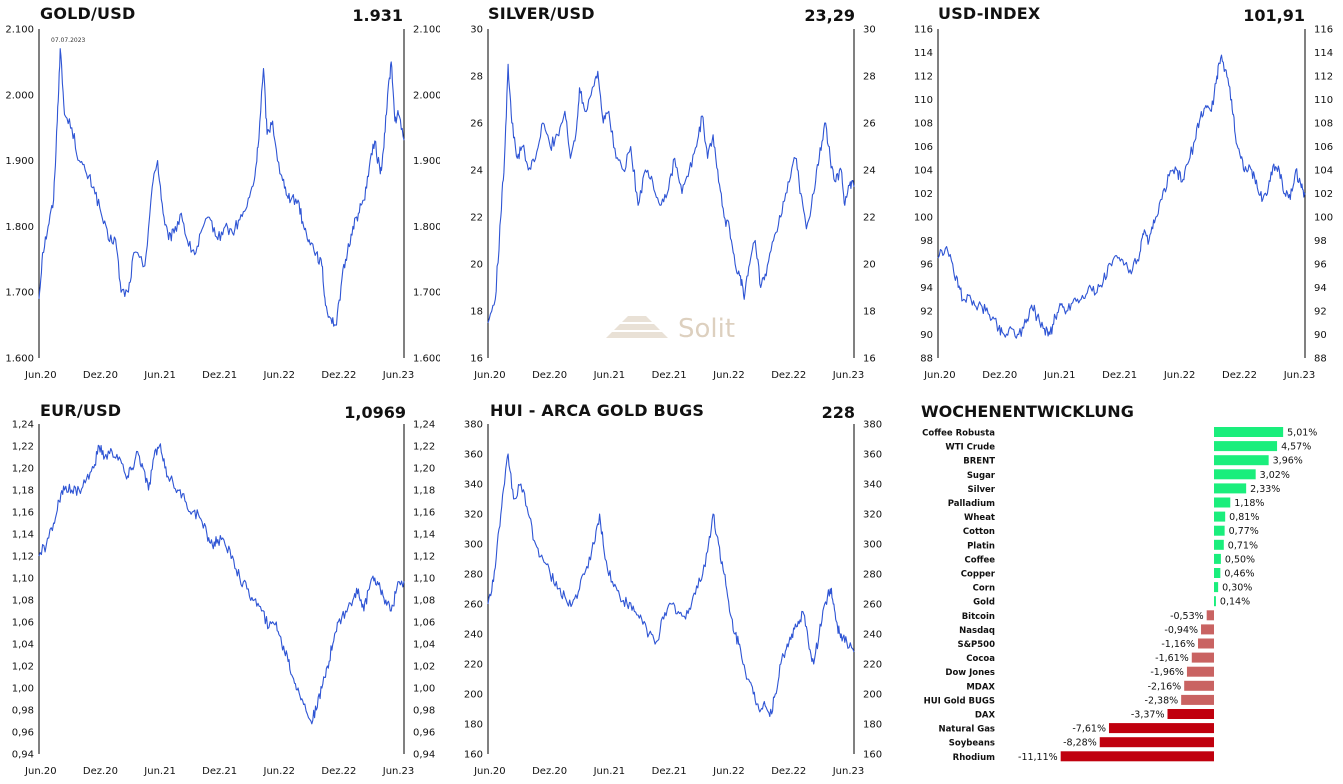 The image size is (1343, 784). Describe the element at coordinates (23, 711) in the screenshot. I see `y-tick-label-left: 0,98` at that location.